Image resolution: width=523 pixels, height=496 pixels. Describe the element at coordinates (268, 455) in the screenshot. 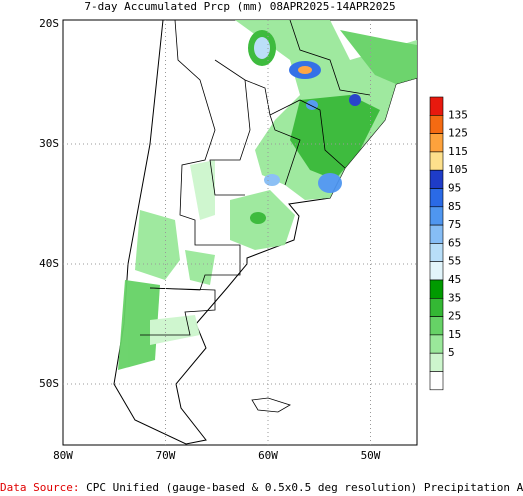

I see `lon-label: 60W` at that location.